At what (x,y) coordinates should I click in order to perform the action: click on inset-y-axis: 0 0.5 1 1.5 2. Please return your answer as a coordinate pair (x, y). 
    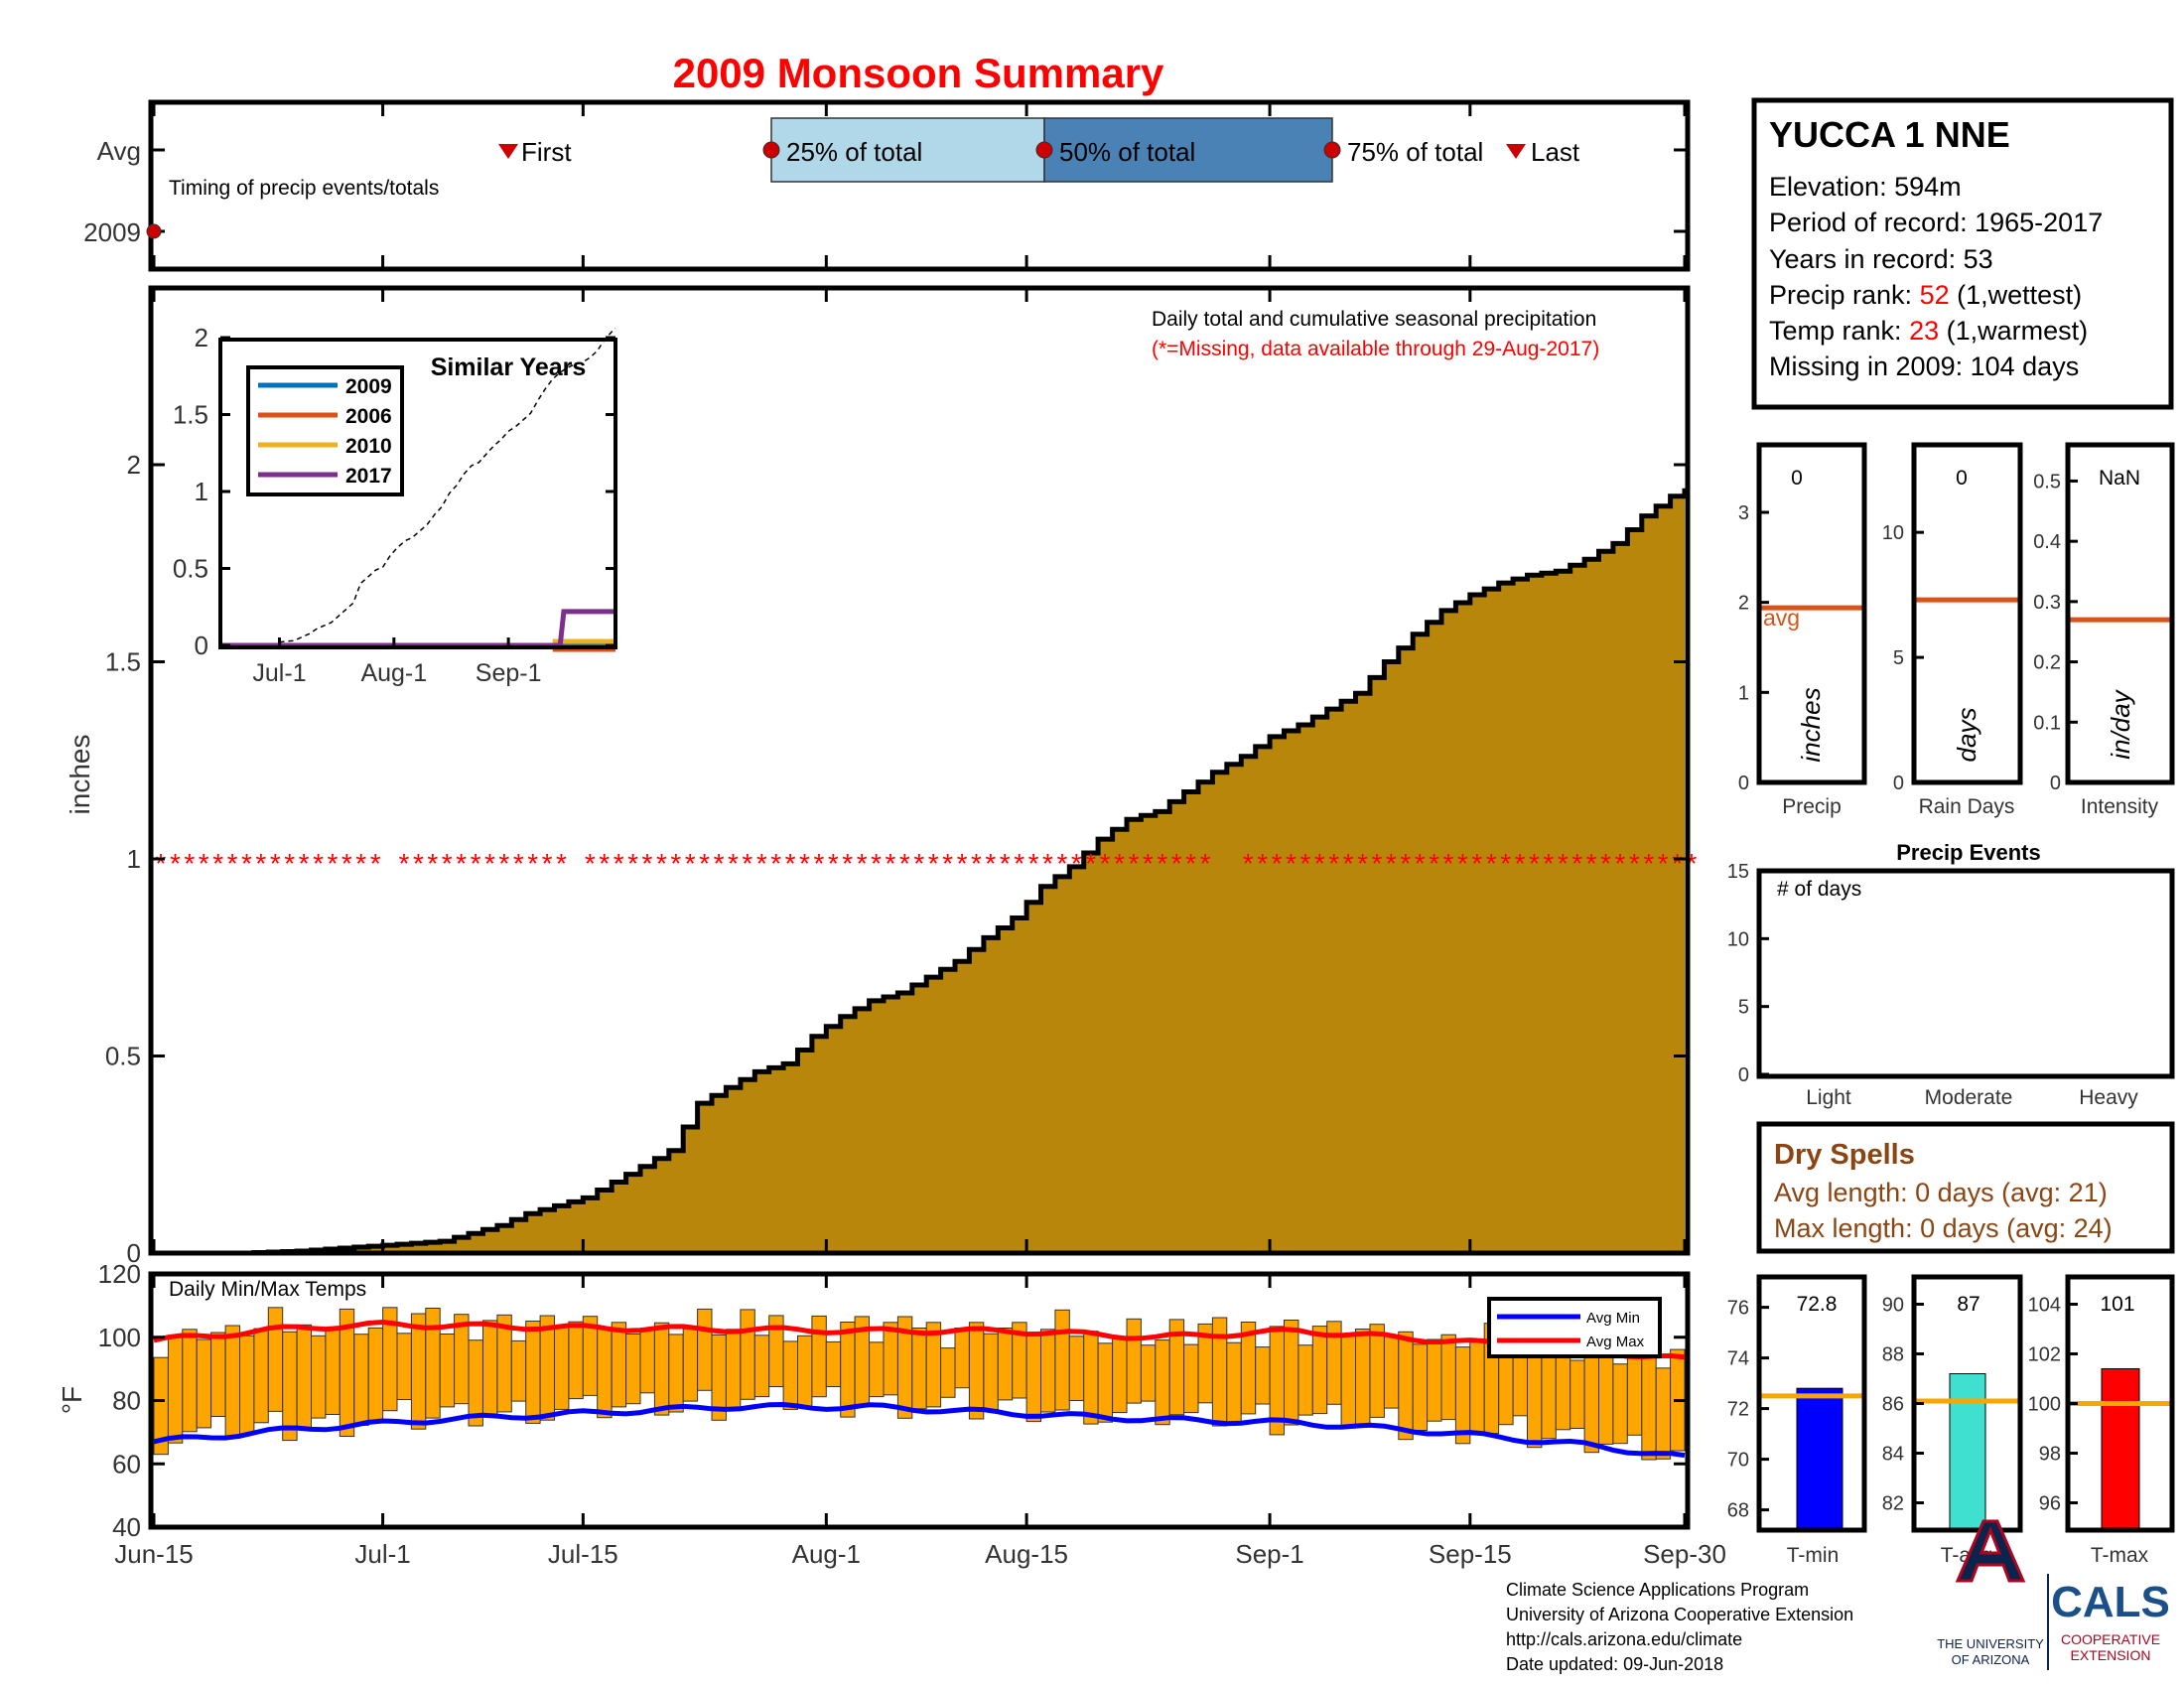
    Looking at the image, I should click on (394, 491).